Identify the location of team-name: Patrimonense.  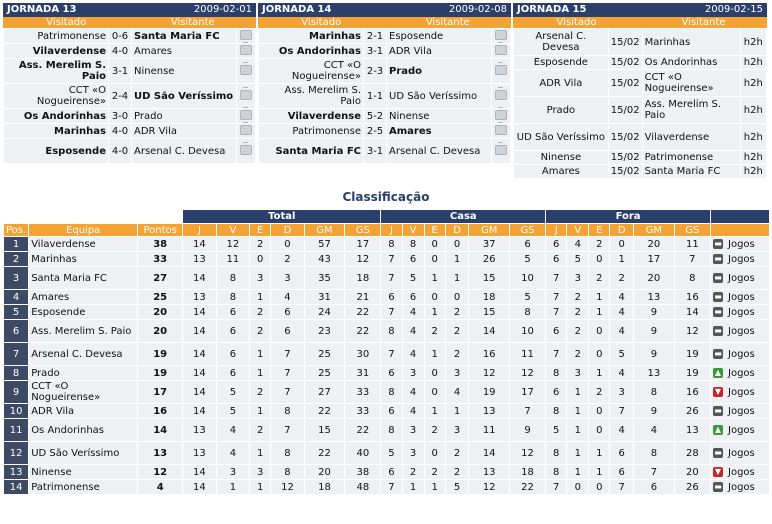
(83, 487).